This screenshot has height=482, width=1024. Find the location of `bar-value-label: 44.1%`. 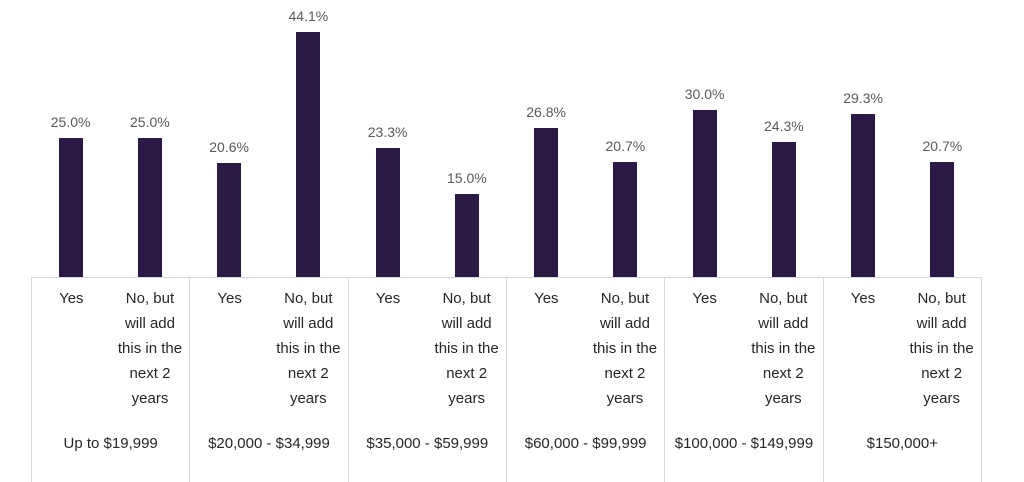

bar-value-label: 44.1% is located at coordinates (308, 16).